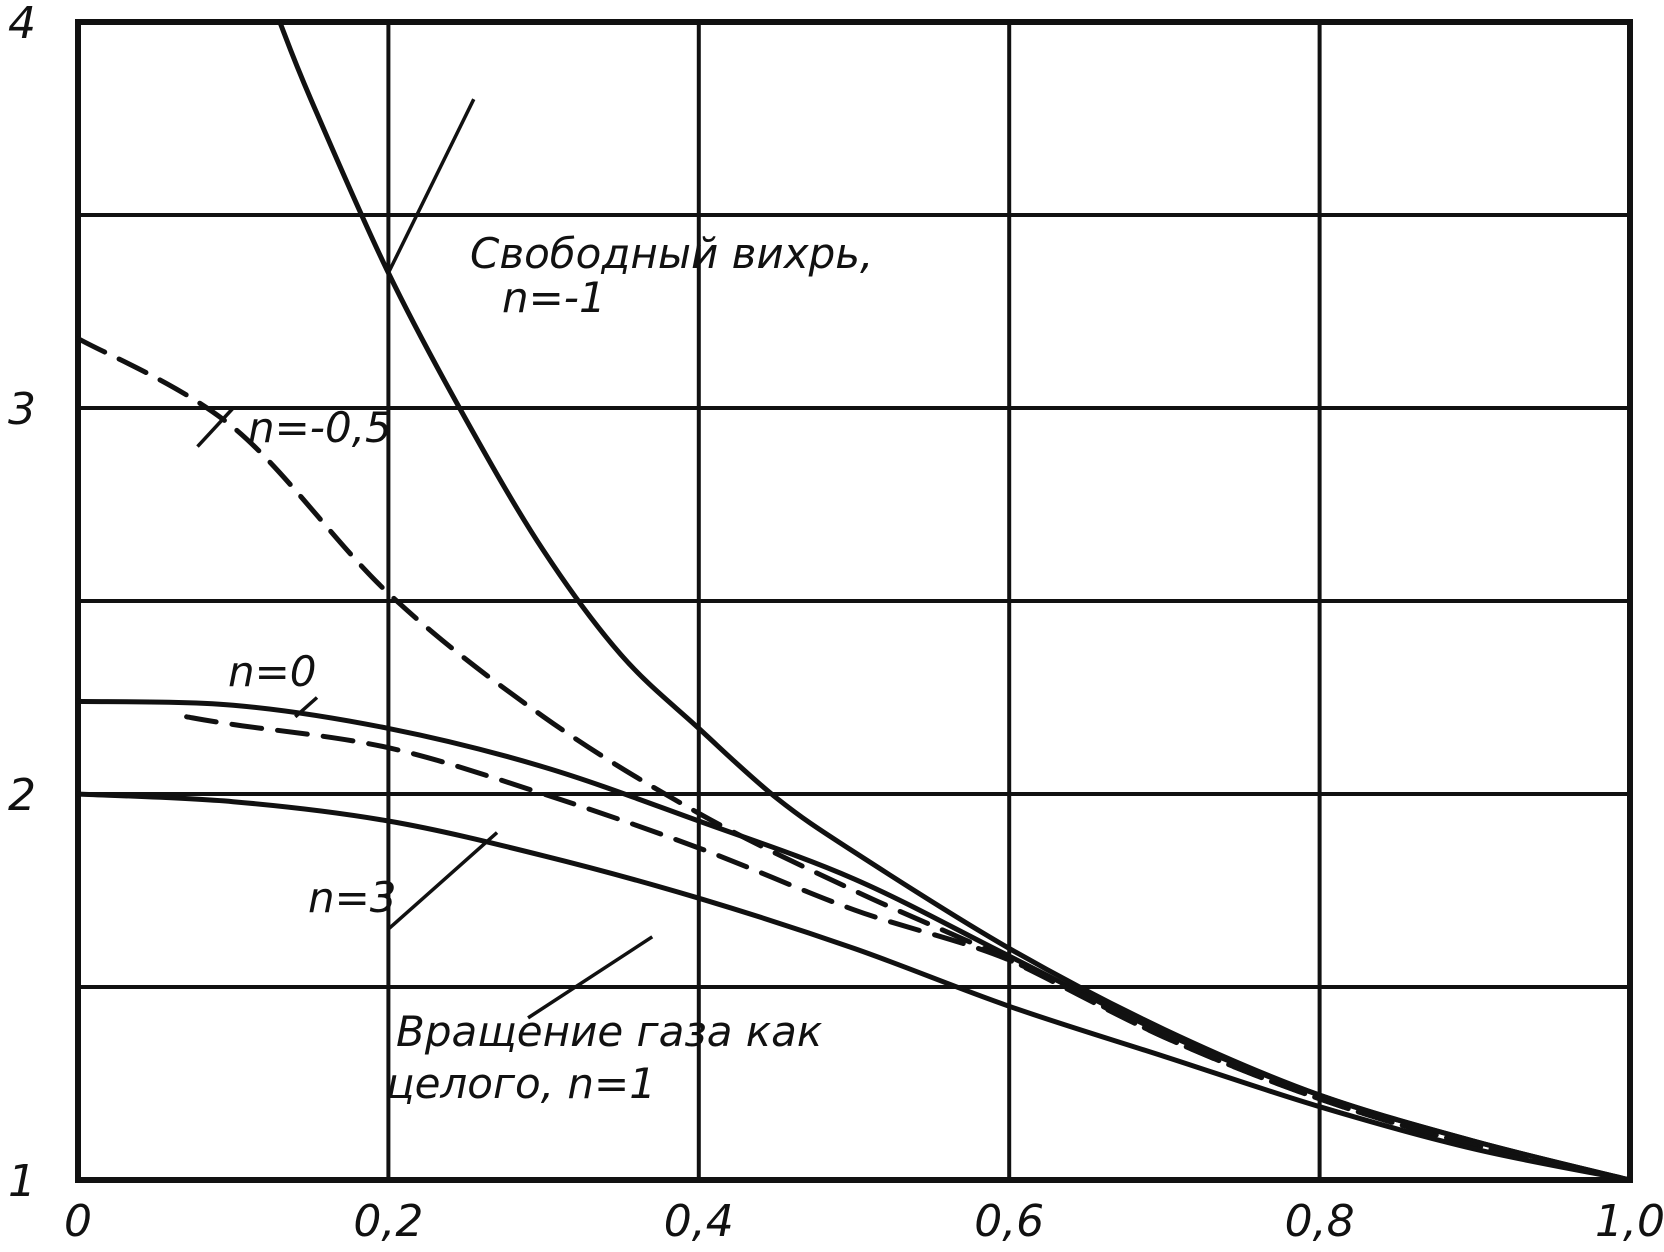  I want to click on n-zero-label: n=0, so click(272, 671).